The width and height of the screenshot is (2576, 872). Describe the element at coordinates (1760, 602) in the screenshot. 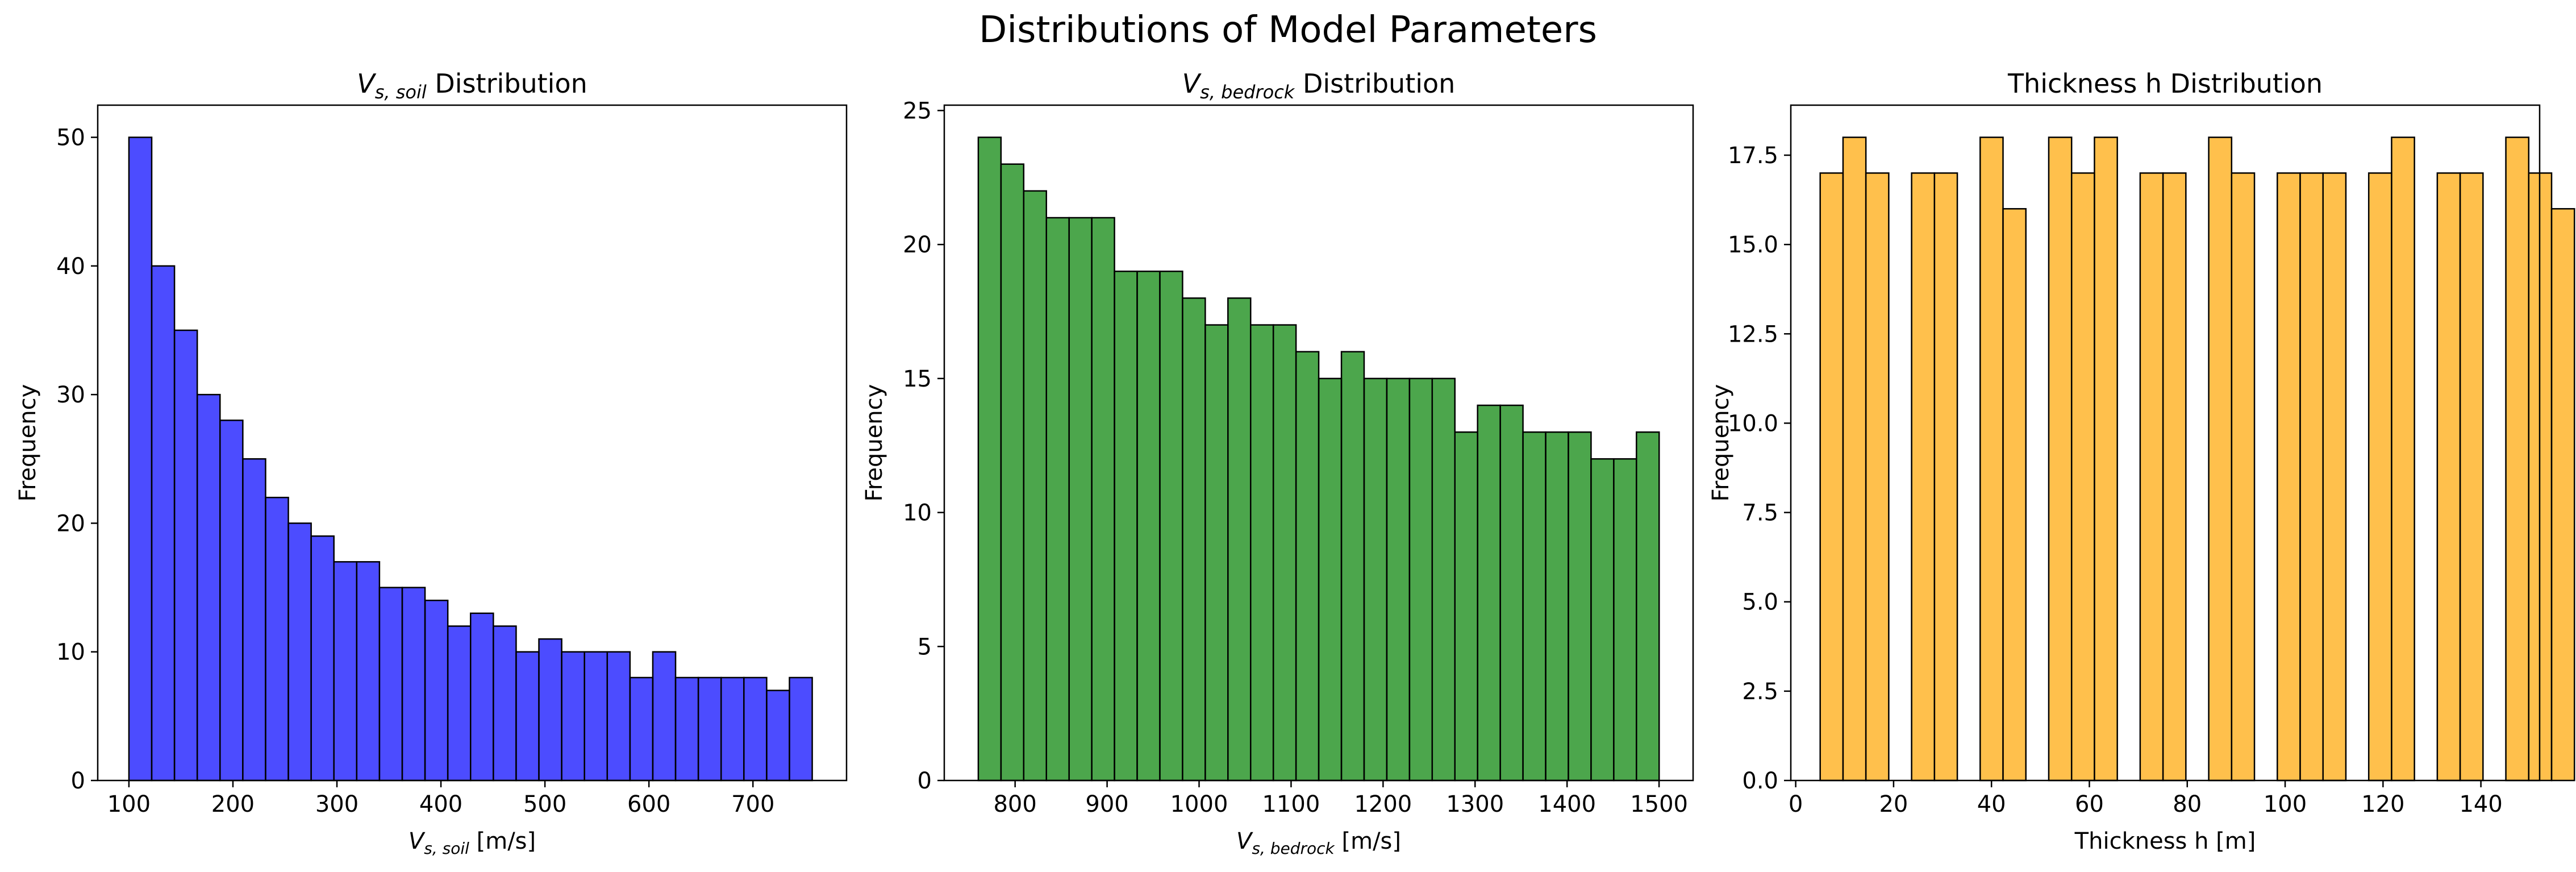

I see `y-tick-label: 5.0` at that location.